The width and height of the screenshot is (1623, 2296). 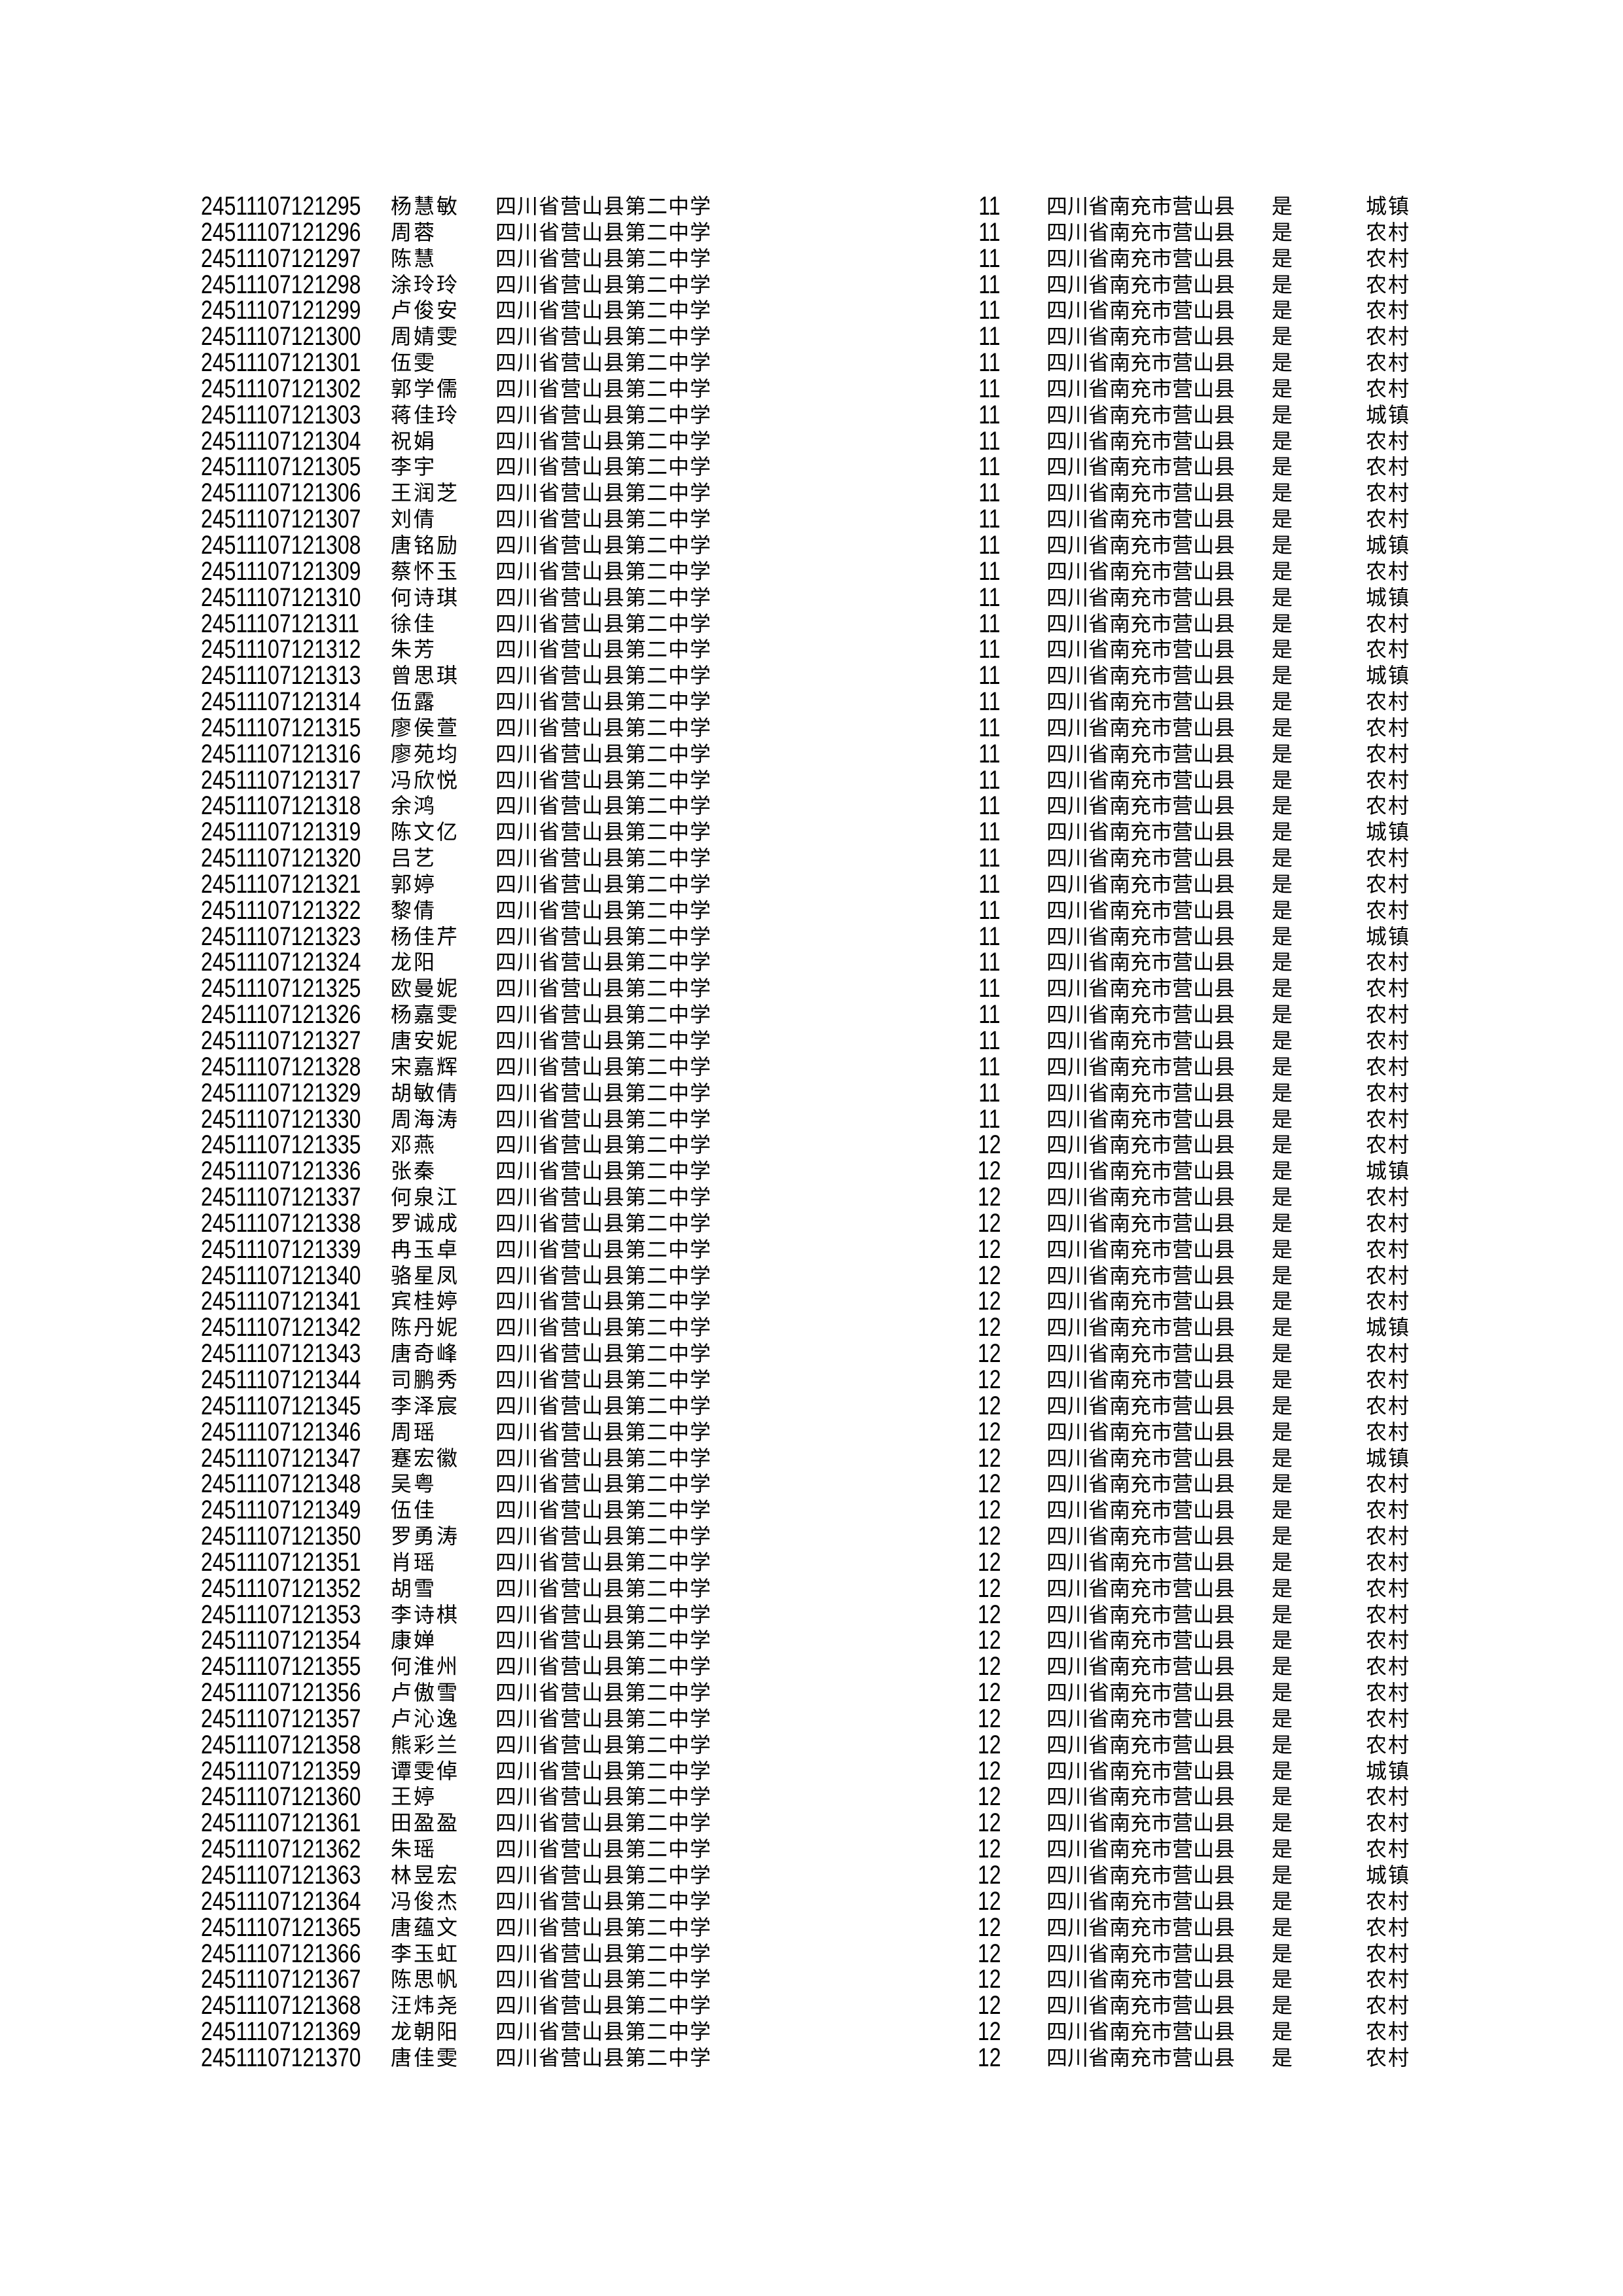 I want to click on exam-id-cell-value: 24511107121362, so click(x=281, y=1849).